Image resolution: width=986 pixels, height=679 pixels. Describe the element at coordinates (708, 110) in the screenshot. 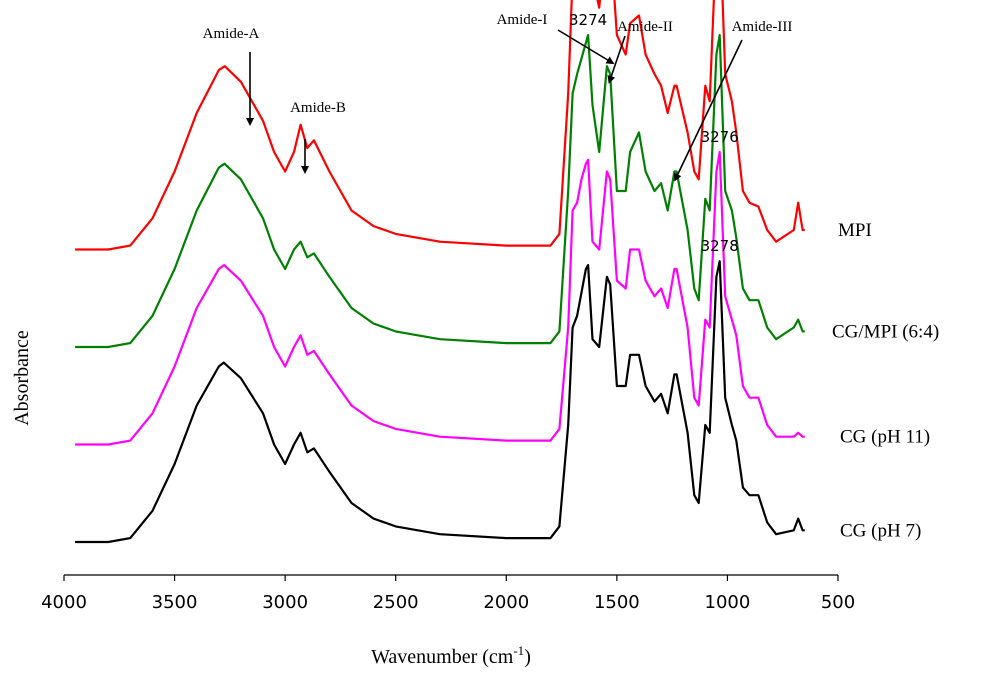

I see `annotation-amide-iii-arrow` at that location.